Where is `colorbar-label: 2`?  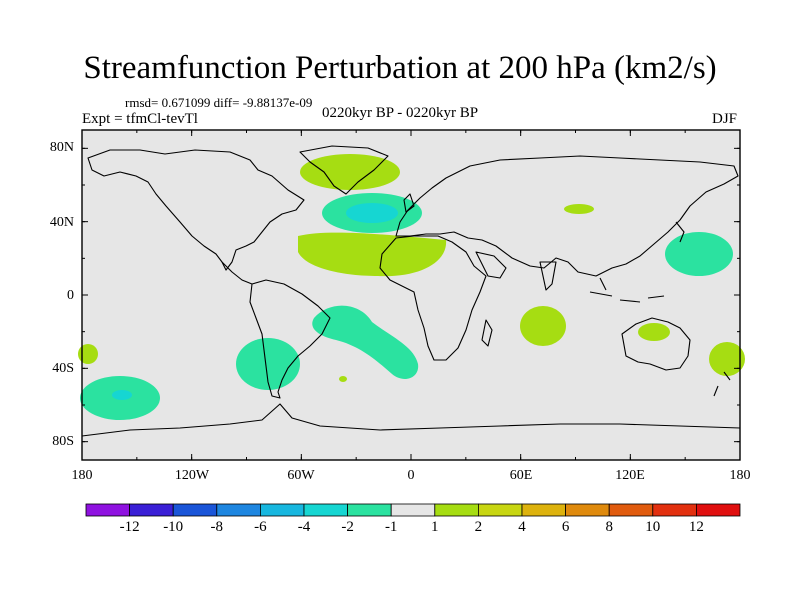
colorbar-label: 2 is located at coordinates (478, 527).